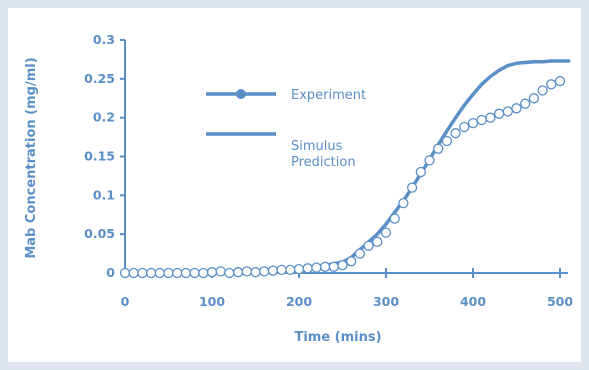 This screenshot has width=589, height=370. Describe the element at coordinates (328, 95) in the screenshot. I see `legend-experiment-label: Experiment` at that location.